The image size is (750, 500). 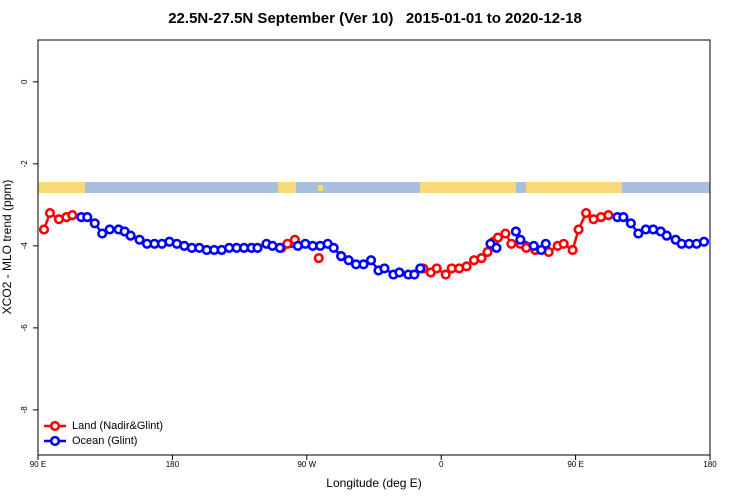 What do you see at coordinates (103, 433) in the screenshot?
I see `legend: Land (Nadir&Glint) Ocean (Glint)` at bounding box center [103, 433].